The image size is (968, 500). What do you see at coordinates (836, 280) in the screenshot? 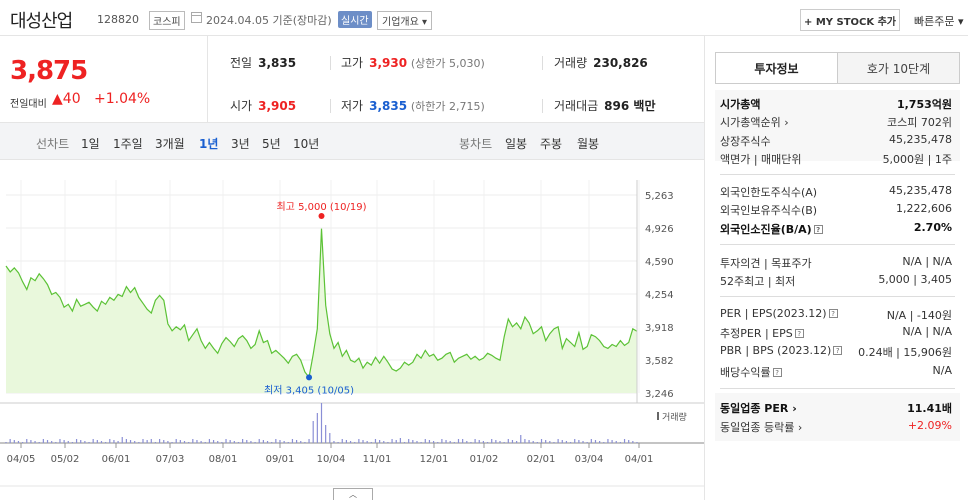
I see `row-52week: 52주최고 | 최저 5,000 | 3,405` at bounding box center [836, 280].